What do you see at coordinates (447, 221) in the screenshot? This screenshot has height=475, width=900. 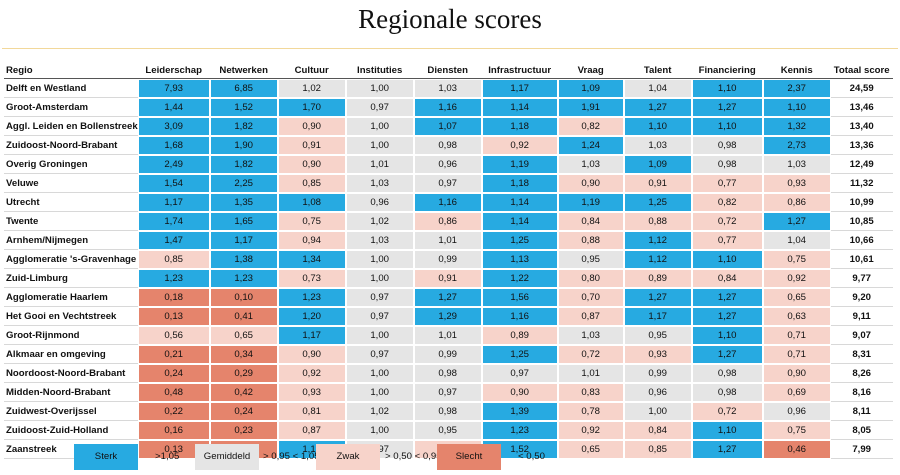 I see `score-cell: 0,86` at bounding box center [447, 221].